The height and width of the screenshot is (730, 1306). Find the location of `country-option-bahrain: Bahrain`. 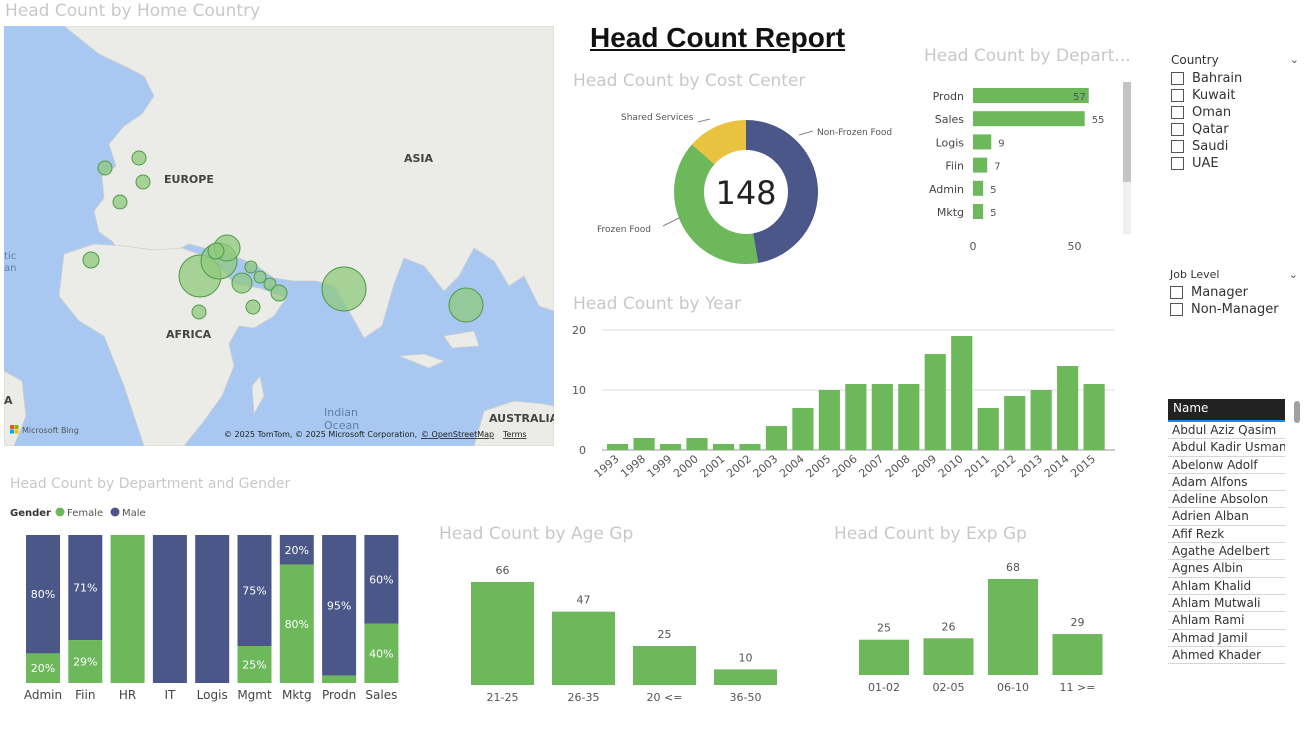

country-option-bahrain: Bahrain is located at coordinates (1235, 78).